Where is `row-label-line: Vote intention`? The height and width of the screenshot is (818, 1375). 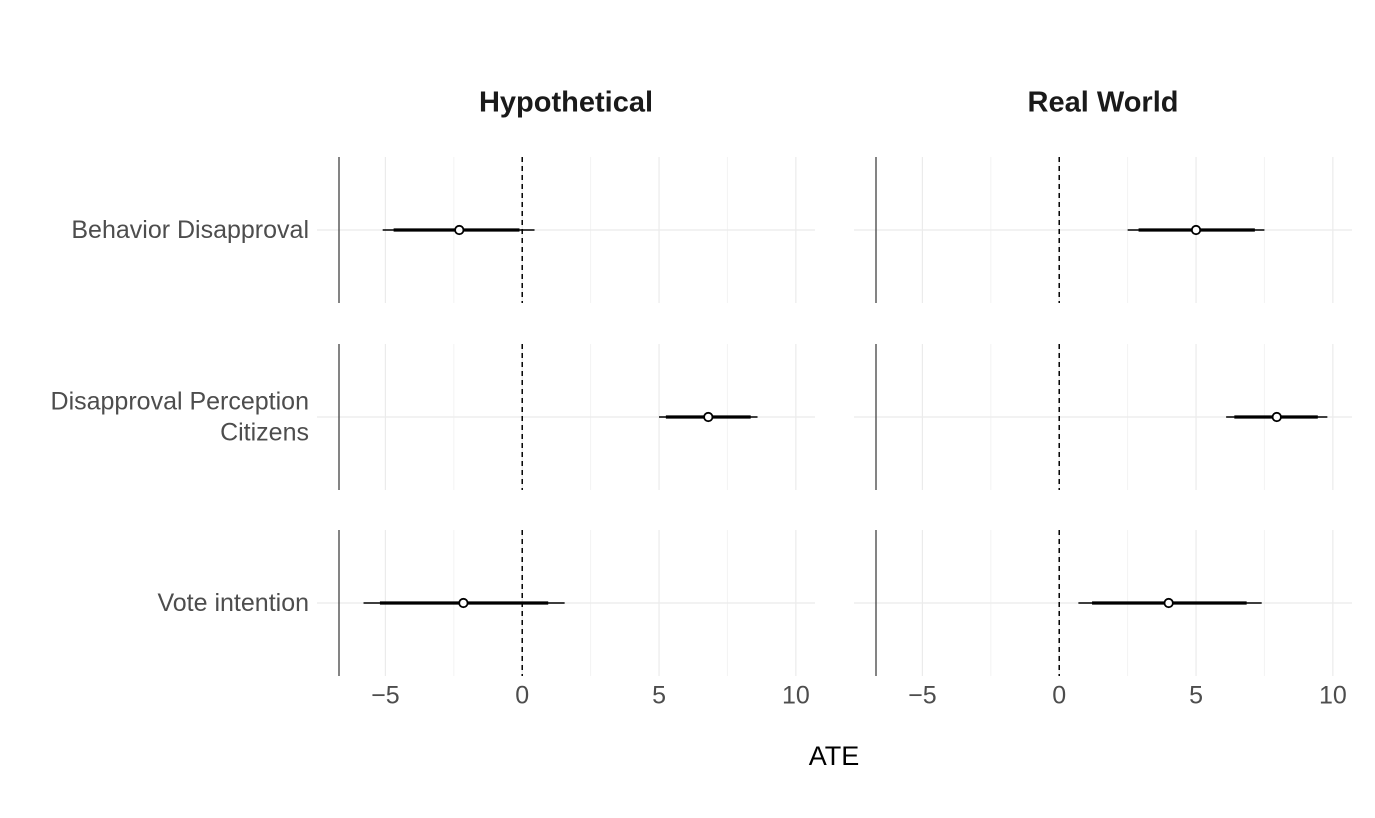
row-label-line: Vote intention is located at coordinates (233, 603).